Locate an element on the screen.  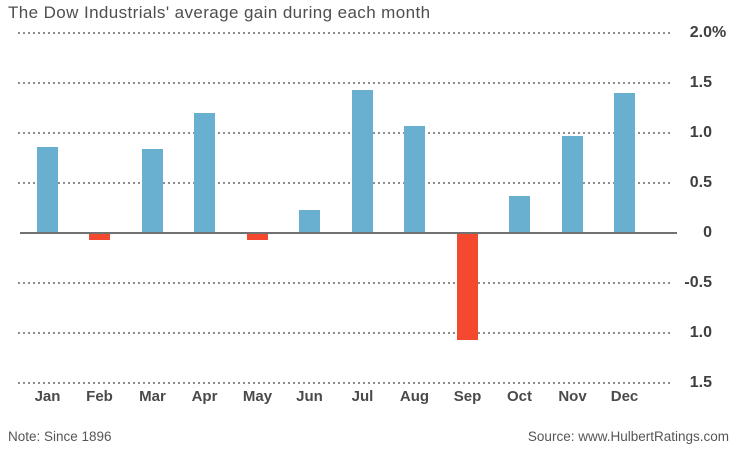
bar-mar is located at coordinates (152, 191).